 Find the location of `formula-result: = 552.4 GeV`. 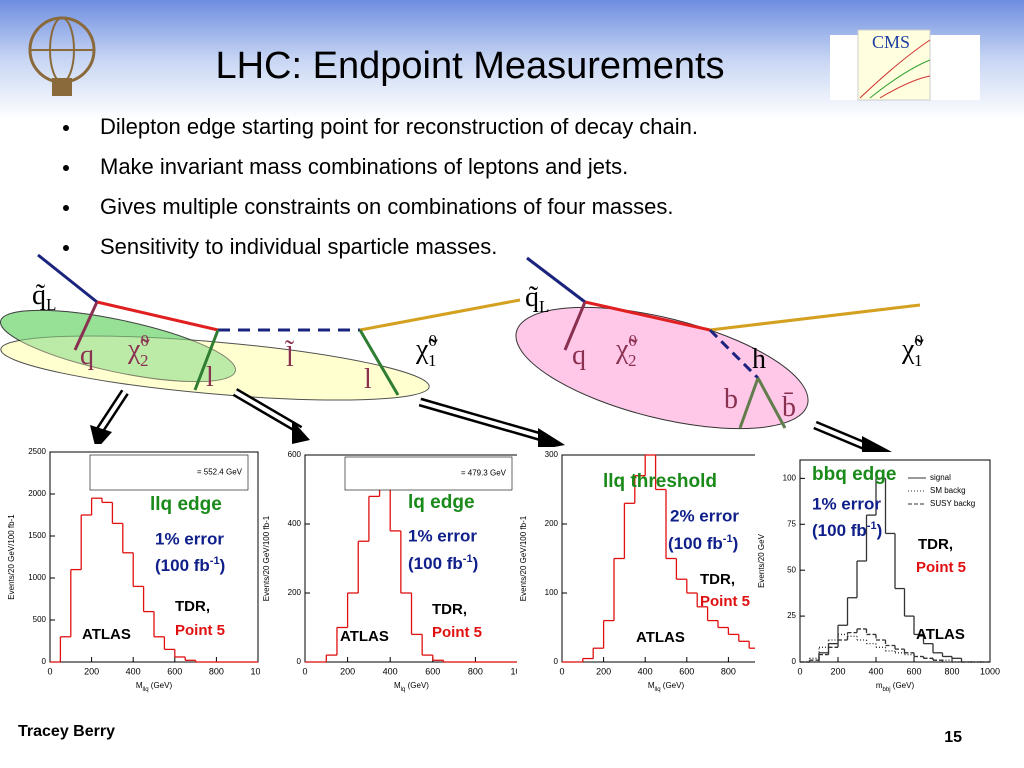

formula-result: = 552.4 GeV is located at coordinates (220, 472).